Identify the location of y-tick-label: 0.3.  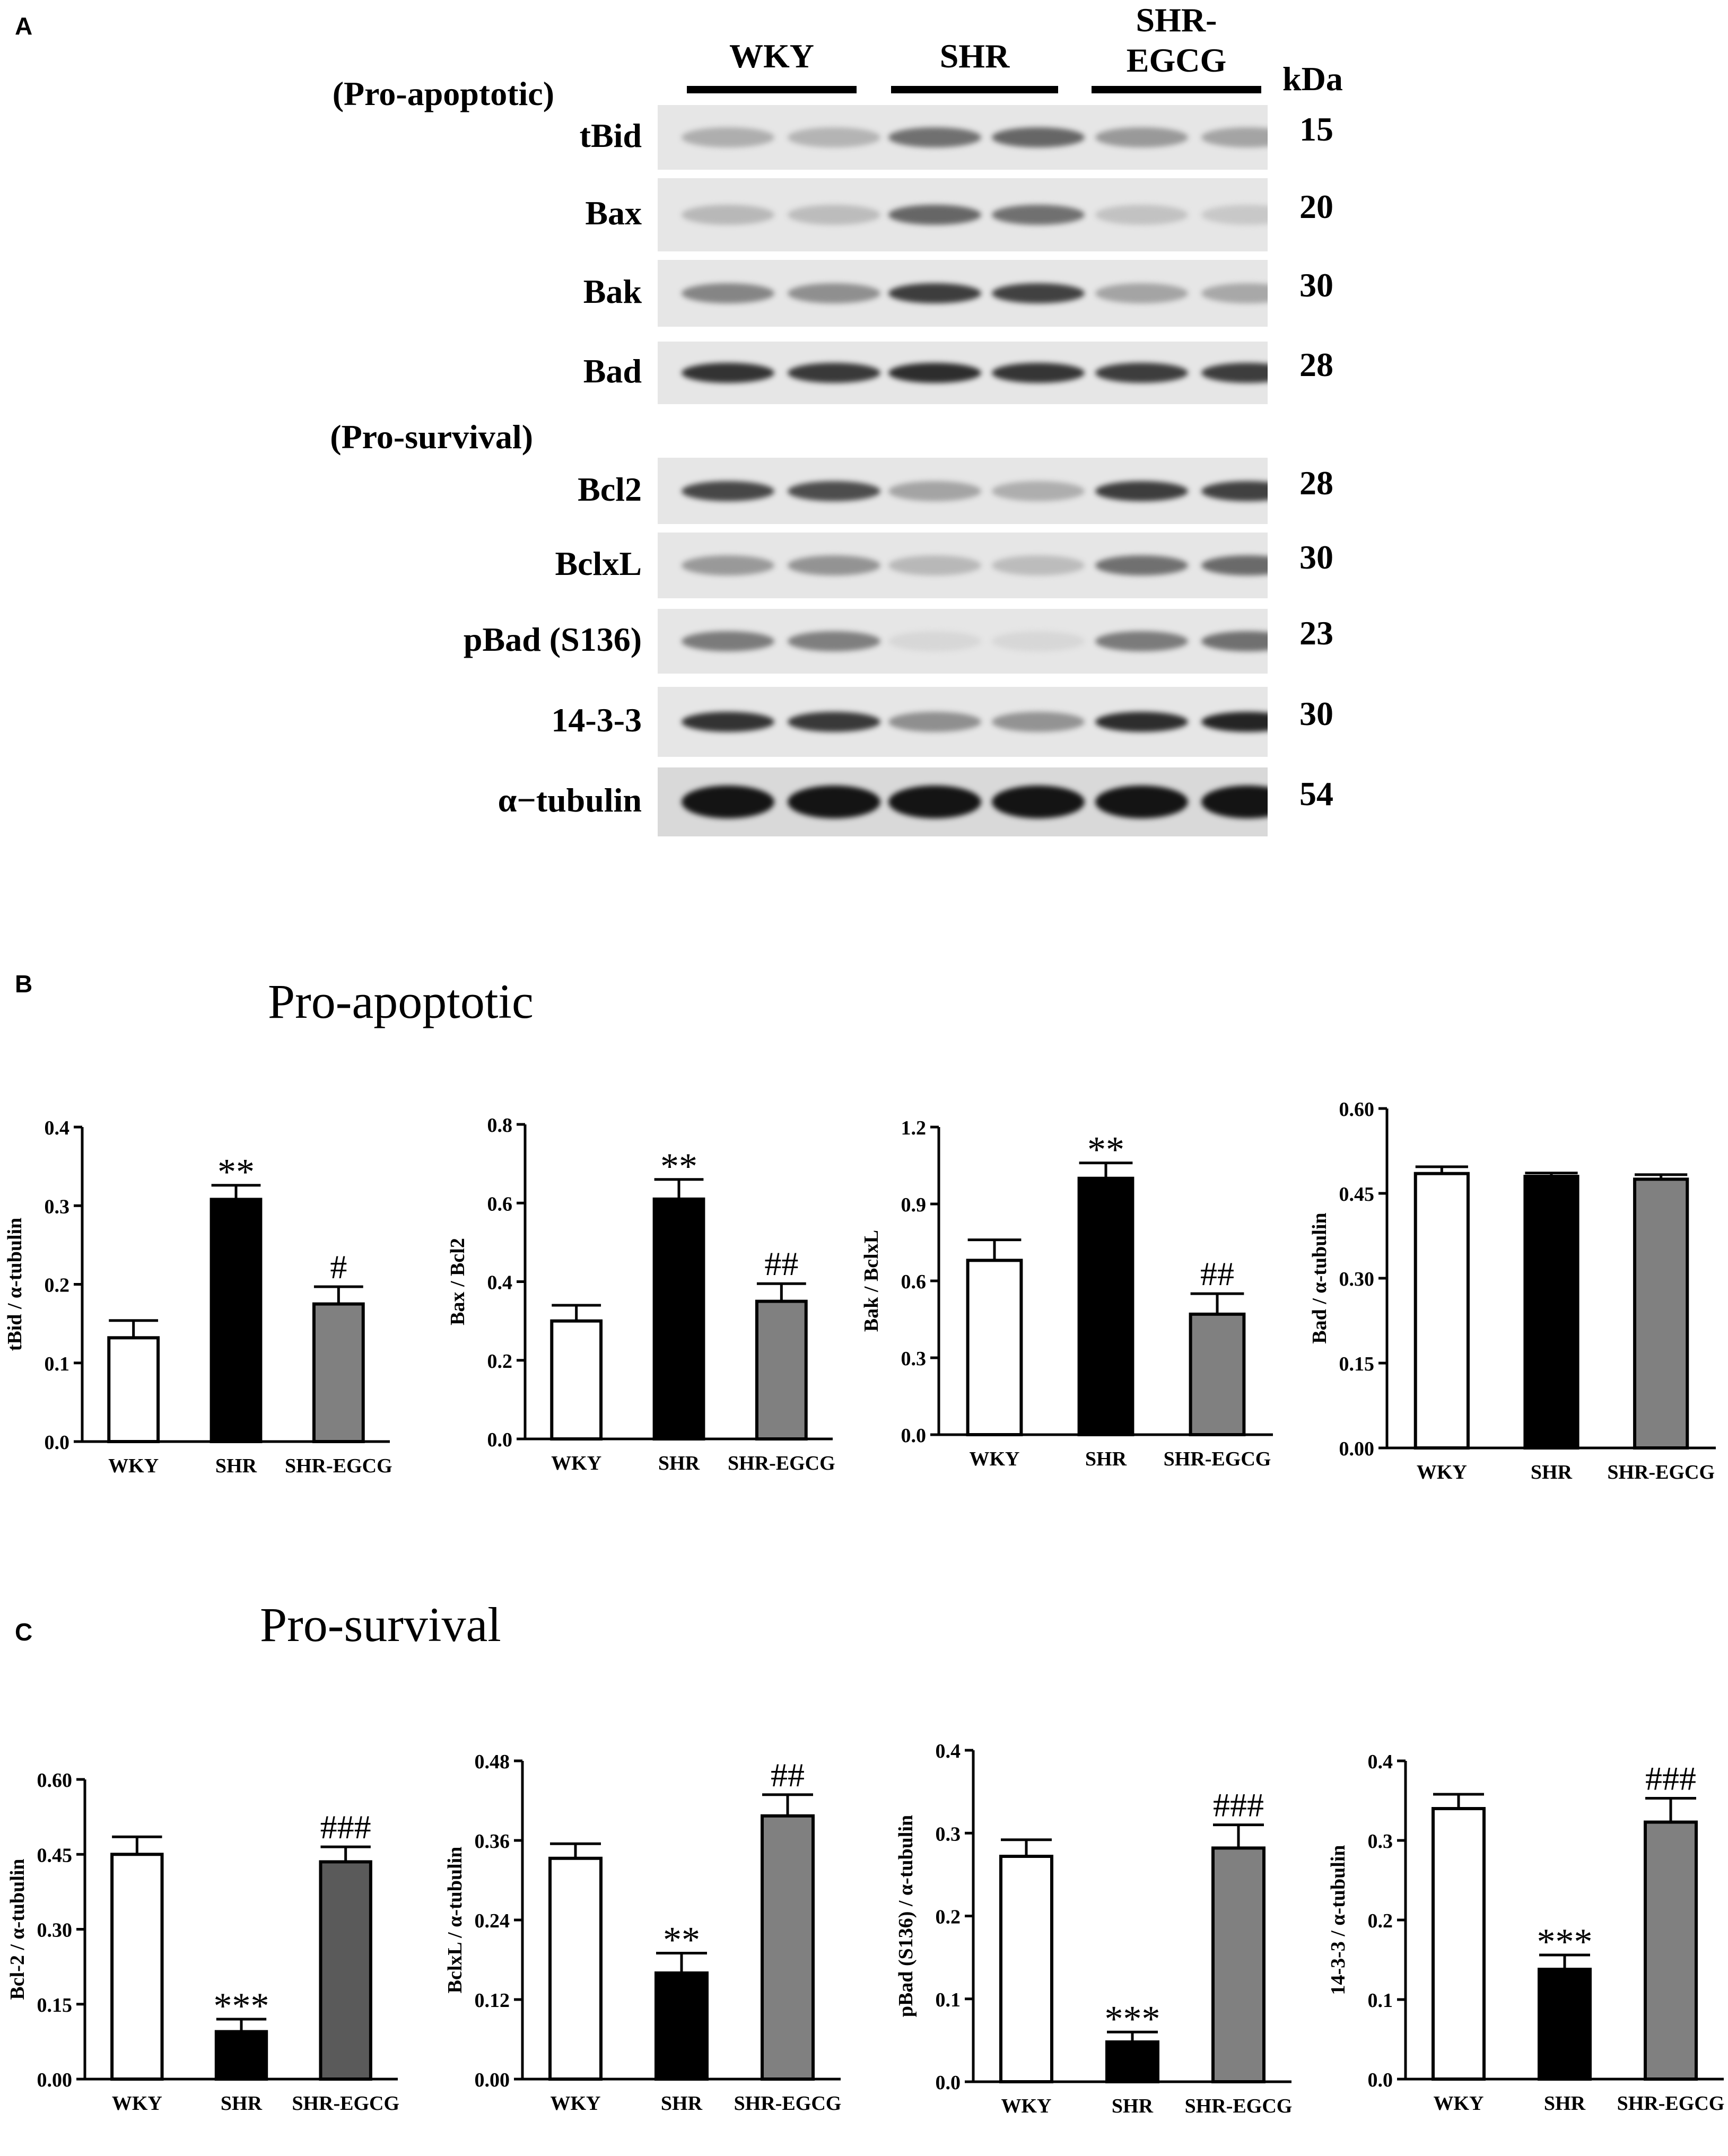
(914, 1359).